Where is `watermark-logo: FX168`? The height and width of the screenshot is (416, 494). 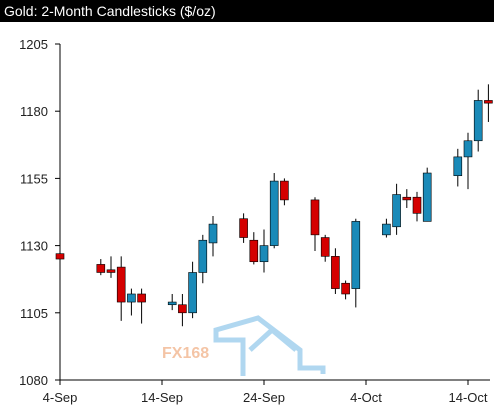 watermark-logo: FX168 is located at coordinates (244, 345).